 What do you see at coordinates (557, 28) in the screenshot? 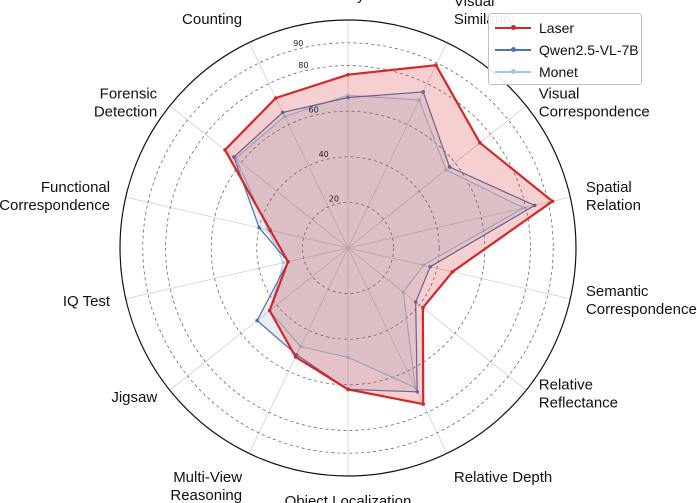
I see `legend-label-laser: Laser` at bounding box center [557, 28].